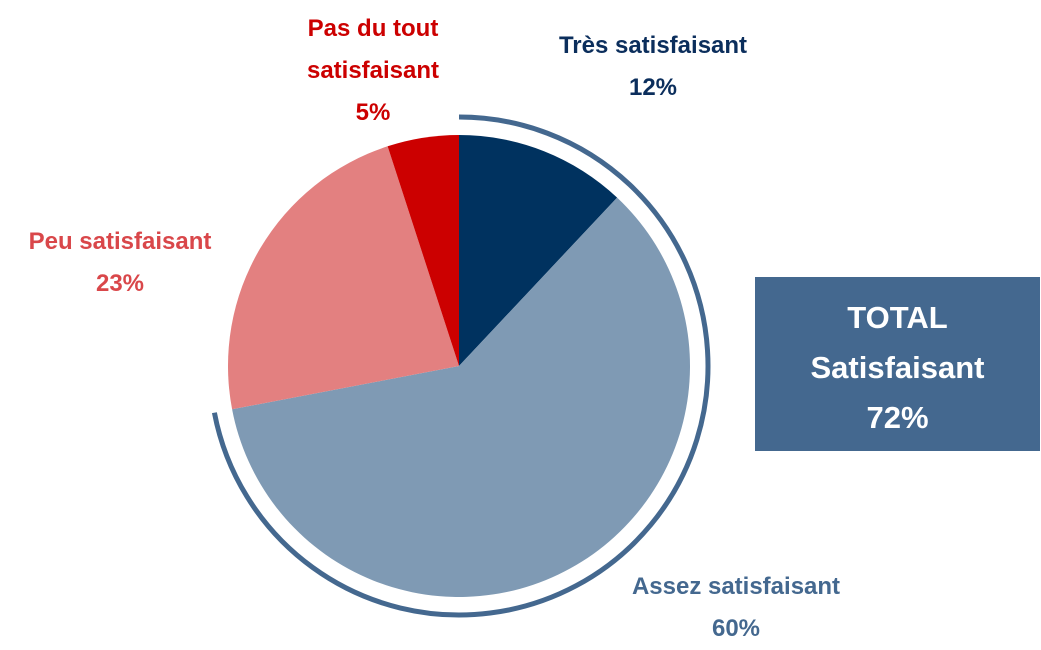  I want to click on slice-name: Très satisfaisant, so click(653, 45).